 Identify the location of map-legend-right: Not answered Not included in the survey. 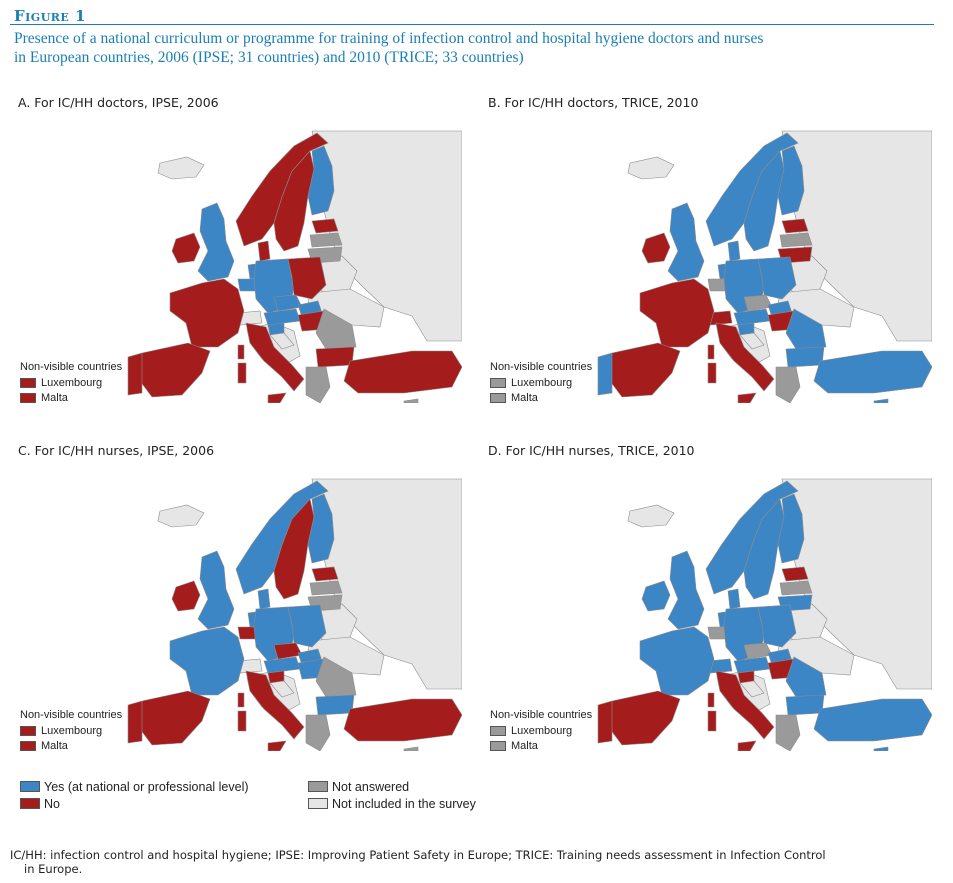
(392, 795).